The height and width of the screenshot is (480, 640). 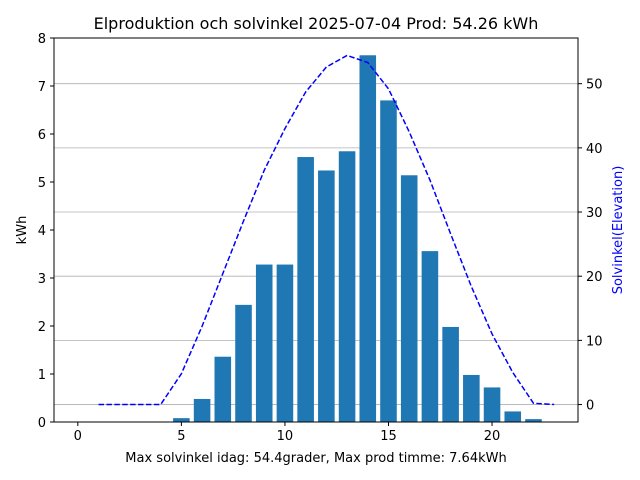 What do you see at coordinates (590, 246) in the screenshot?
I see `y2-axis-ticks: 0 10 20 30 40 50` at bounding box center [590, 246].